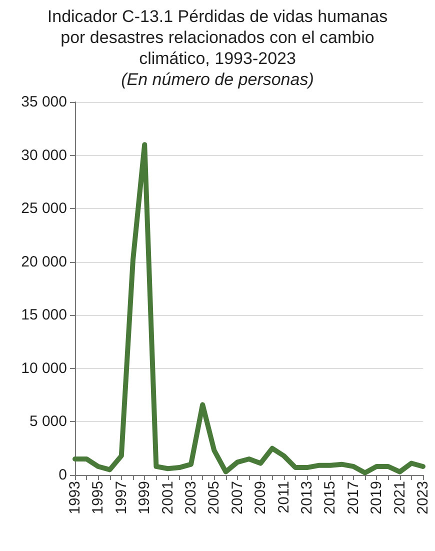 This screenshot has width=435, height=551. Describe the element at coordinates (283, 497) in the screenshot. I see `x-tick-label: 2011` at that location.